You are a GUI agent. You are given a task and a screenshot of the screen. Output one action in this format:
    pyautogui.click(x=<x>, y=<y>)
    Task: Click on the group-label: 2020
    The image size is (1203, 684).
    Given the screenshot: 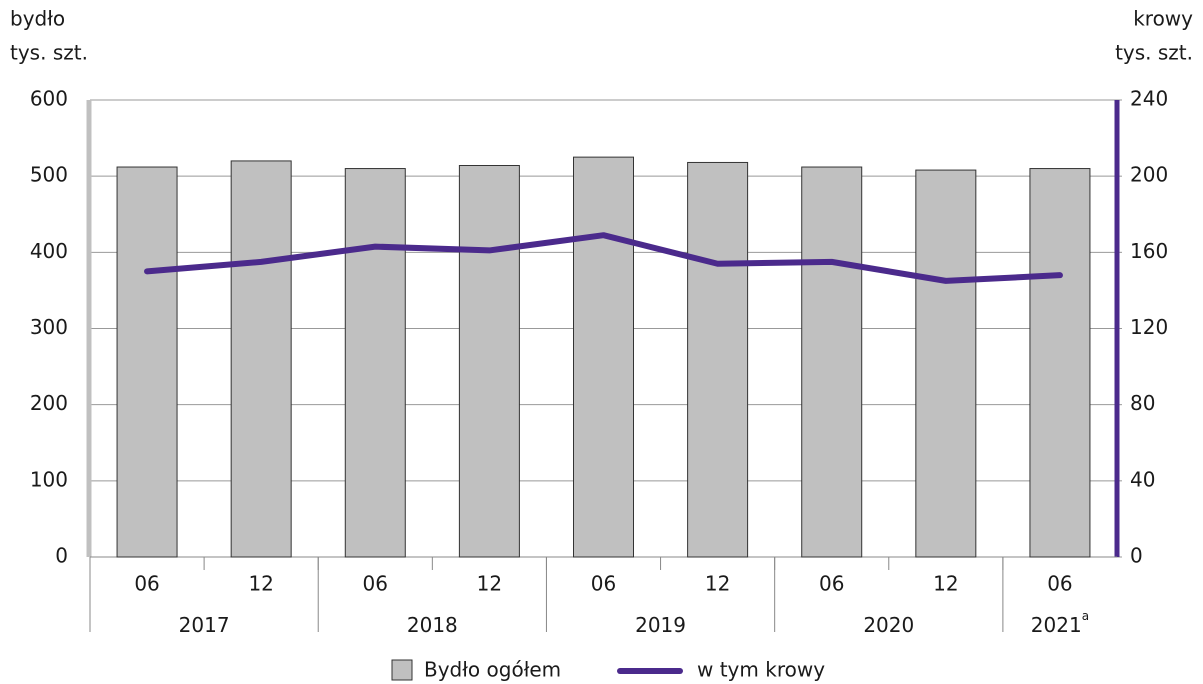 What is the action you would take?
    pyautogui.click(x=888, y=625)
    